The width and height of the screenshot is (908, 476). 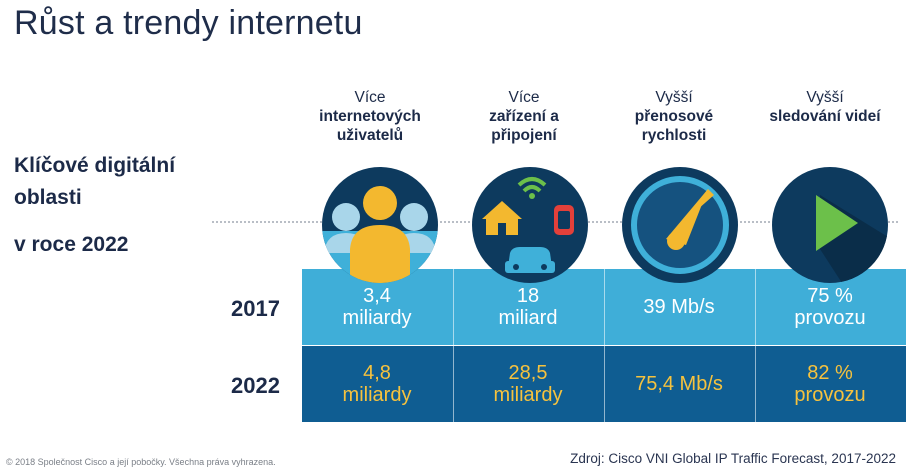 I want to click on value-2017-video: 75 % provozu, so click(x=830, y=307).